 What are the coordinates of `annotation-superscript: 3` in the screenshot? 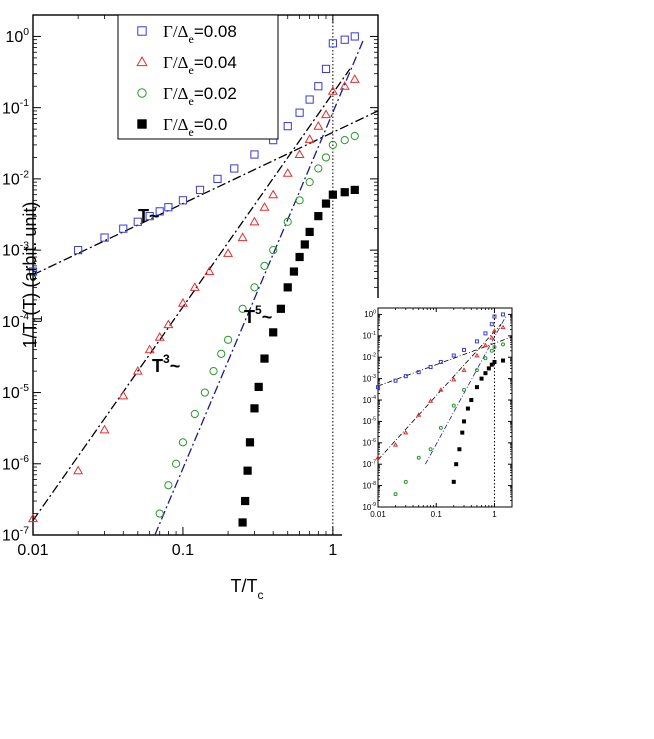 It's located at (166, 359).